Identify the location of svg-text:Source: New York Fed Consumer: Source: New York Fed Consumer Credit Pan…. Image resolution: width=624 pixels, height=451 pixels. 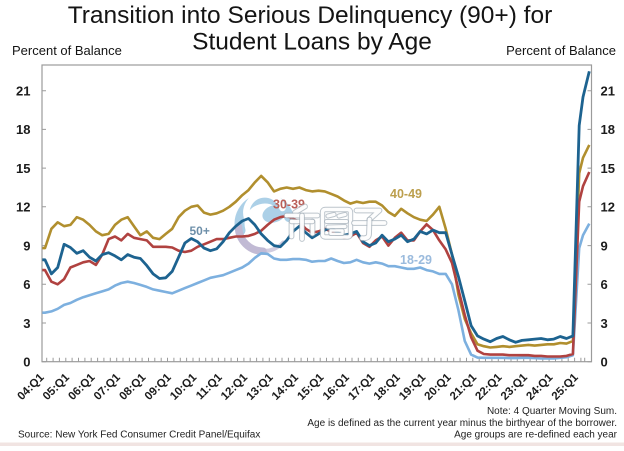
(139, 435).